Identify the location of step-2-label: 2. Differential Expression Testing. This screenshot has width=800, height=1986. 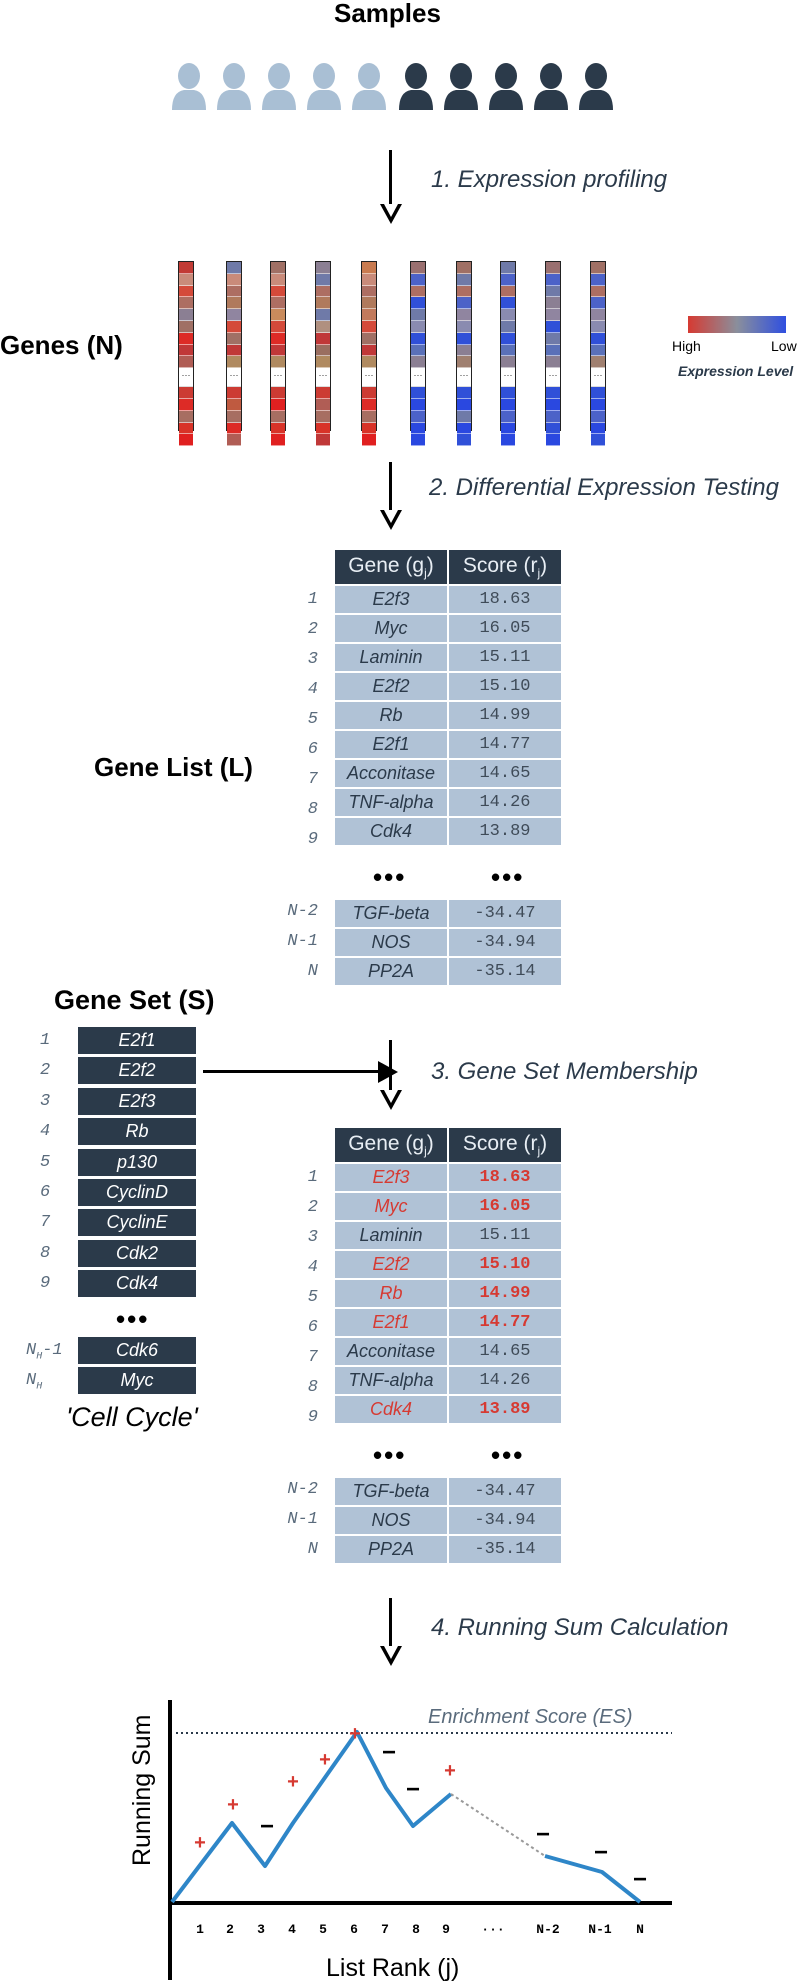
(604, 487).